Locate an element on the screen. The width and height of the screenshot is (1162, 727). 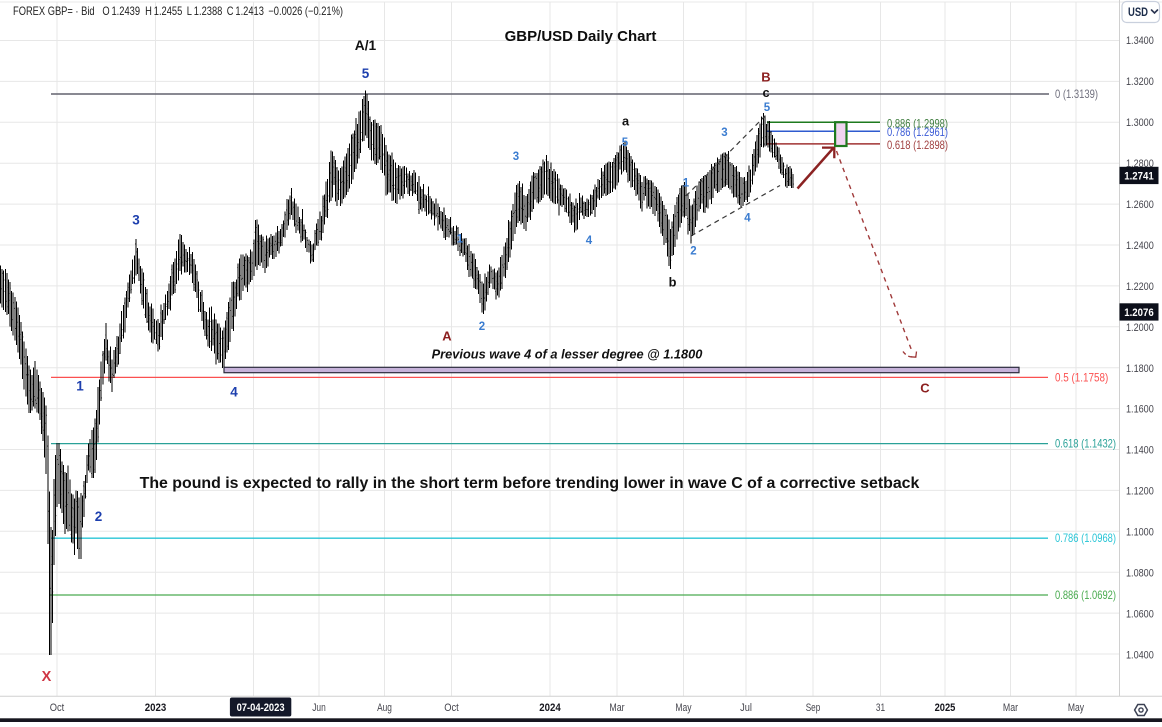
svg-text: Aug is located at coordinates (384, 708).